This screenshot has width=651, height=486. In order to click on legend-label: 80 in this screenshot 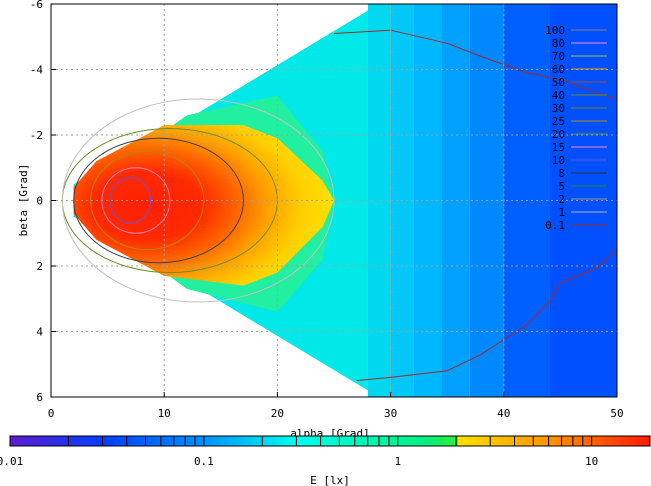, I will do `click(558, 43)`.